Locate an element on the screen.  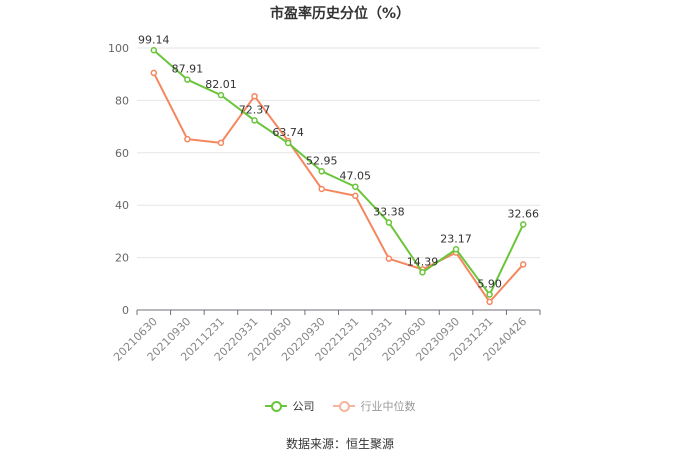
chart-title: 市盈率历史分位（%） is located at coordinates (340, 14).